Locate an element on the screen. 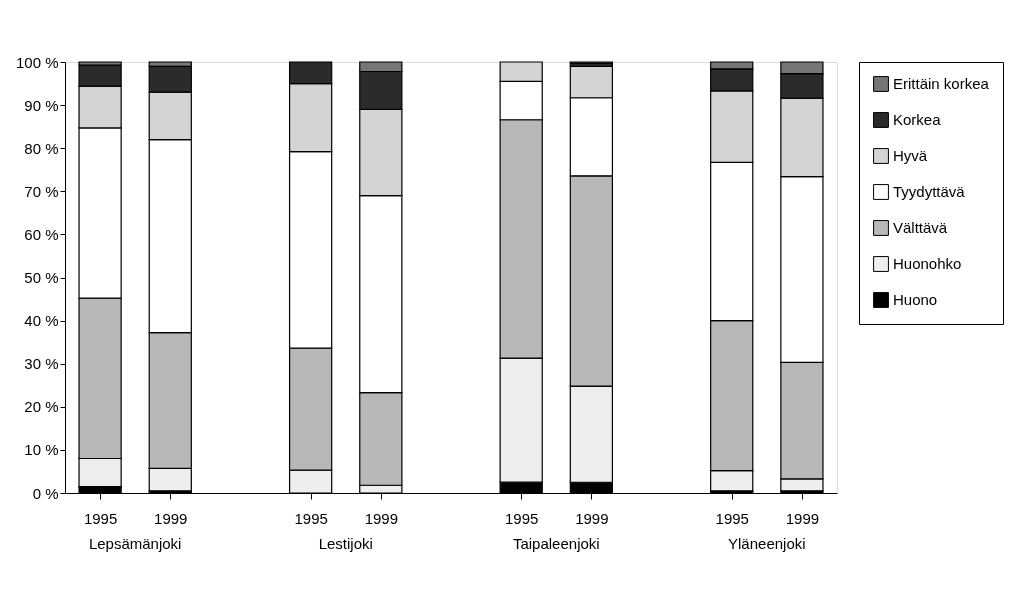 This screenshot has width=1032, height=611. y-tick-label: 70 % is located at coordinates (41, 191).